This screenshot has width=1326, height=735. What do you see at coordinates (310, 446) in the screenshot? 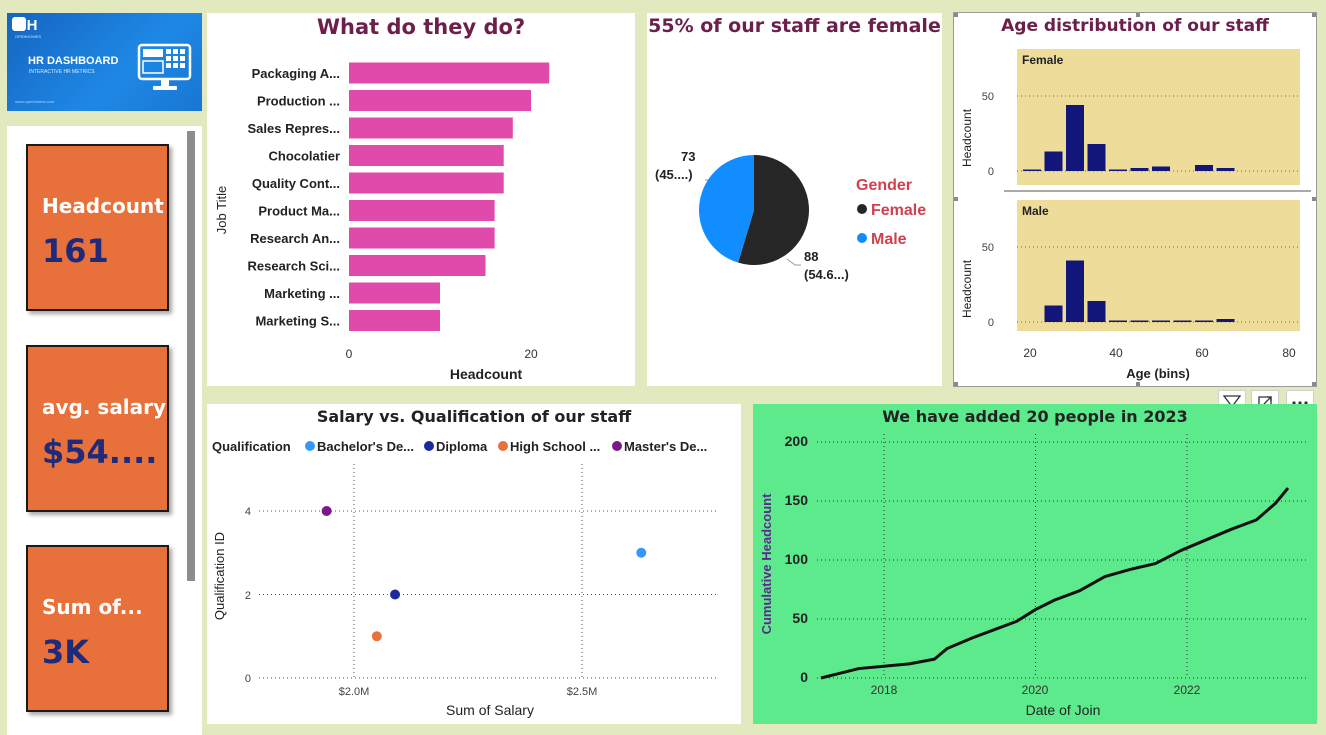
I see `legend-dot-bachelor` at bounding box center [310, 446].